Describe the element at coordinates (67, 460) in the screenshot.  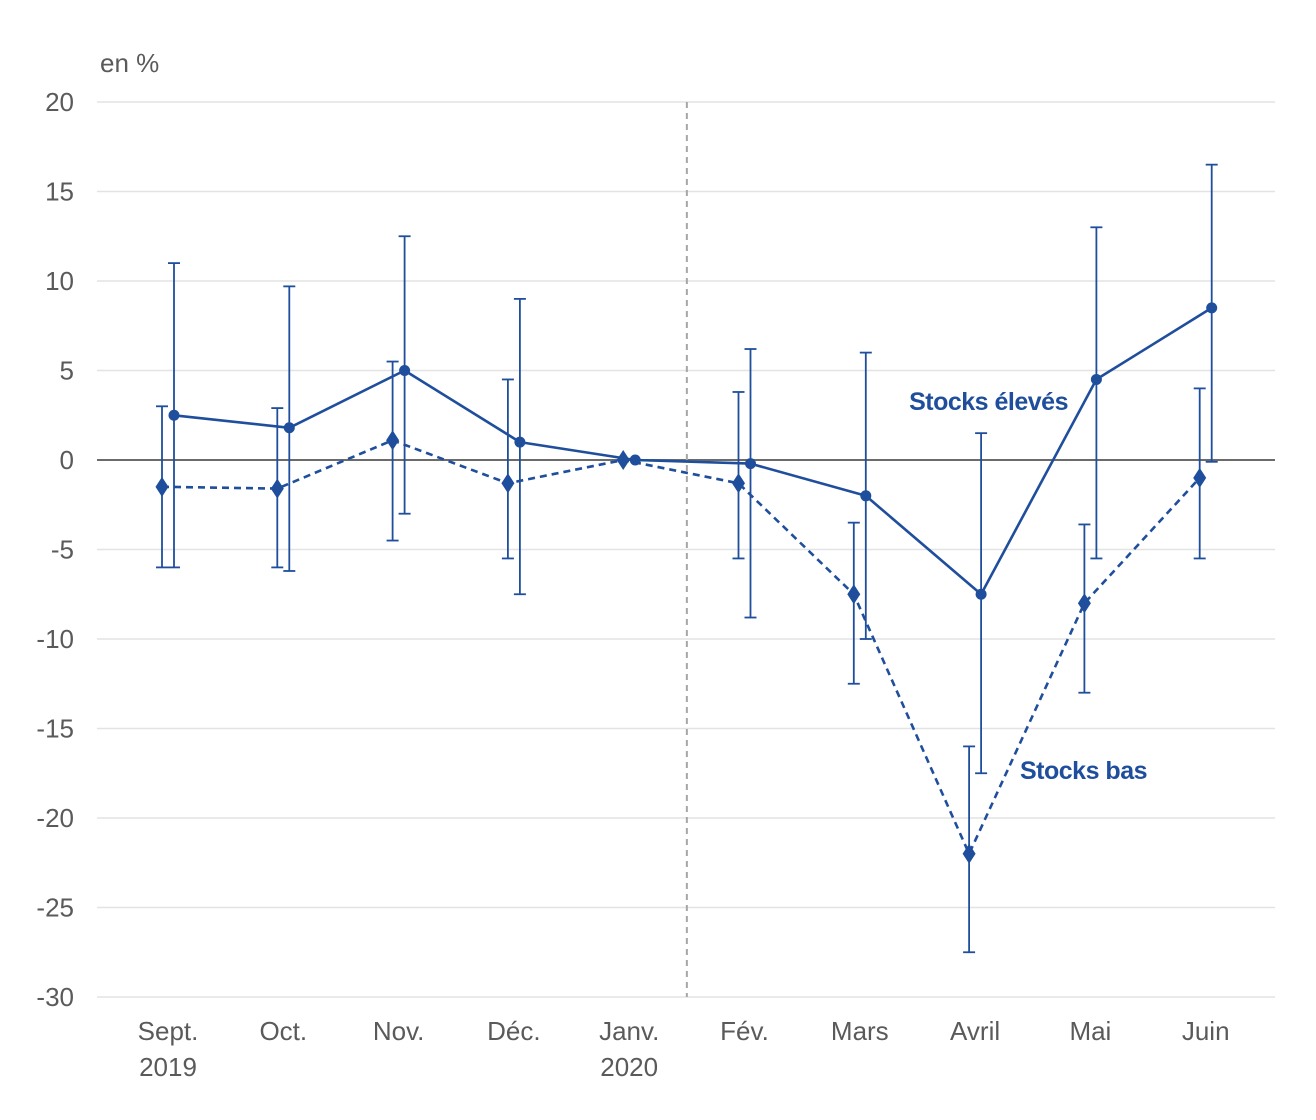
I see `y-tick-label: 0` at that location.